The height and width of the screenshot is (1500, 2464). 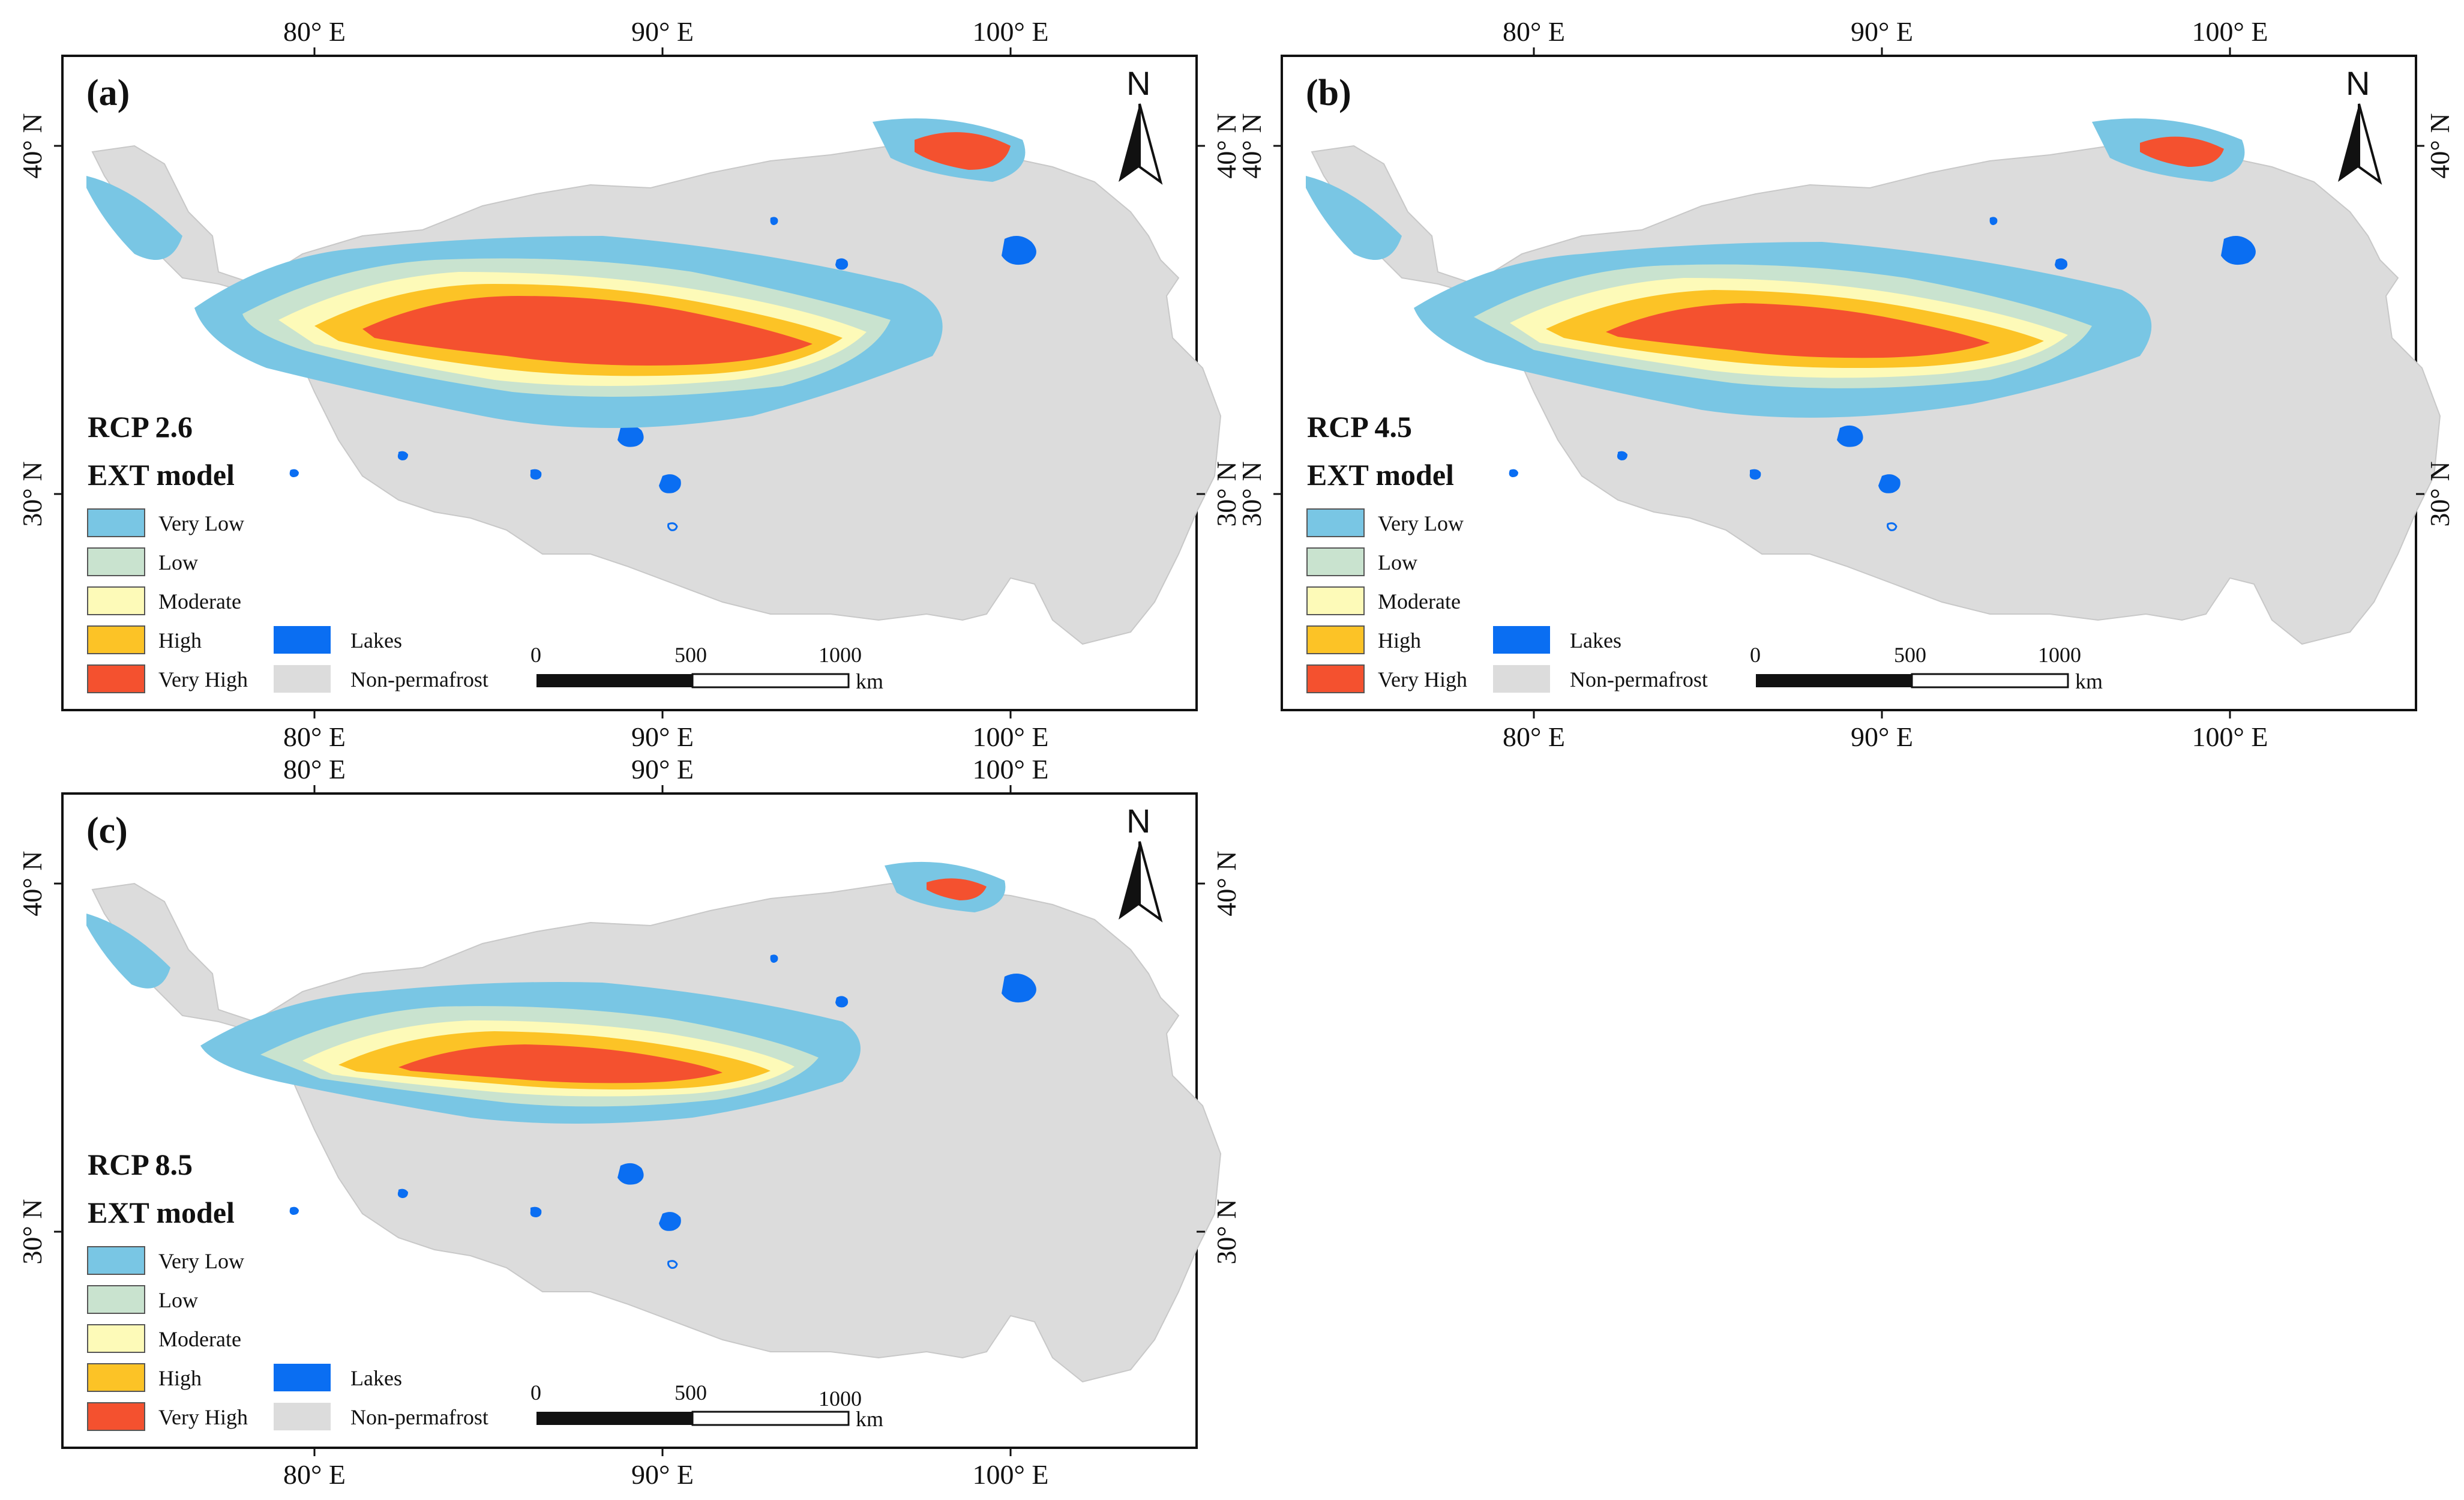 I want to click on scenario-label: RCP 8.5, so click(x=140, y=1164).